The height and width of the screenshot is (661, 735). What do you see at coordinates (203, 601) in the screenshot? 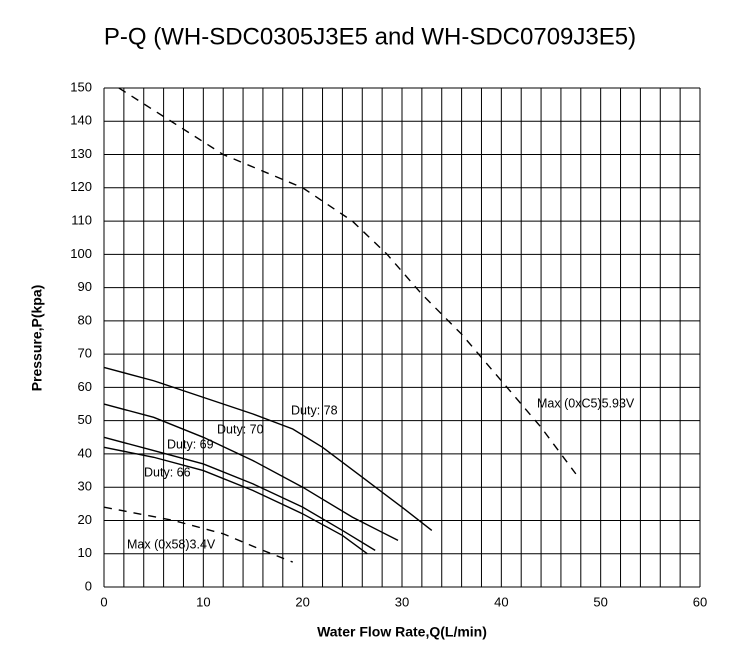
I see `x-tick-label: 10` at bounding box center [203, 601].